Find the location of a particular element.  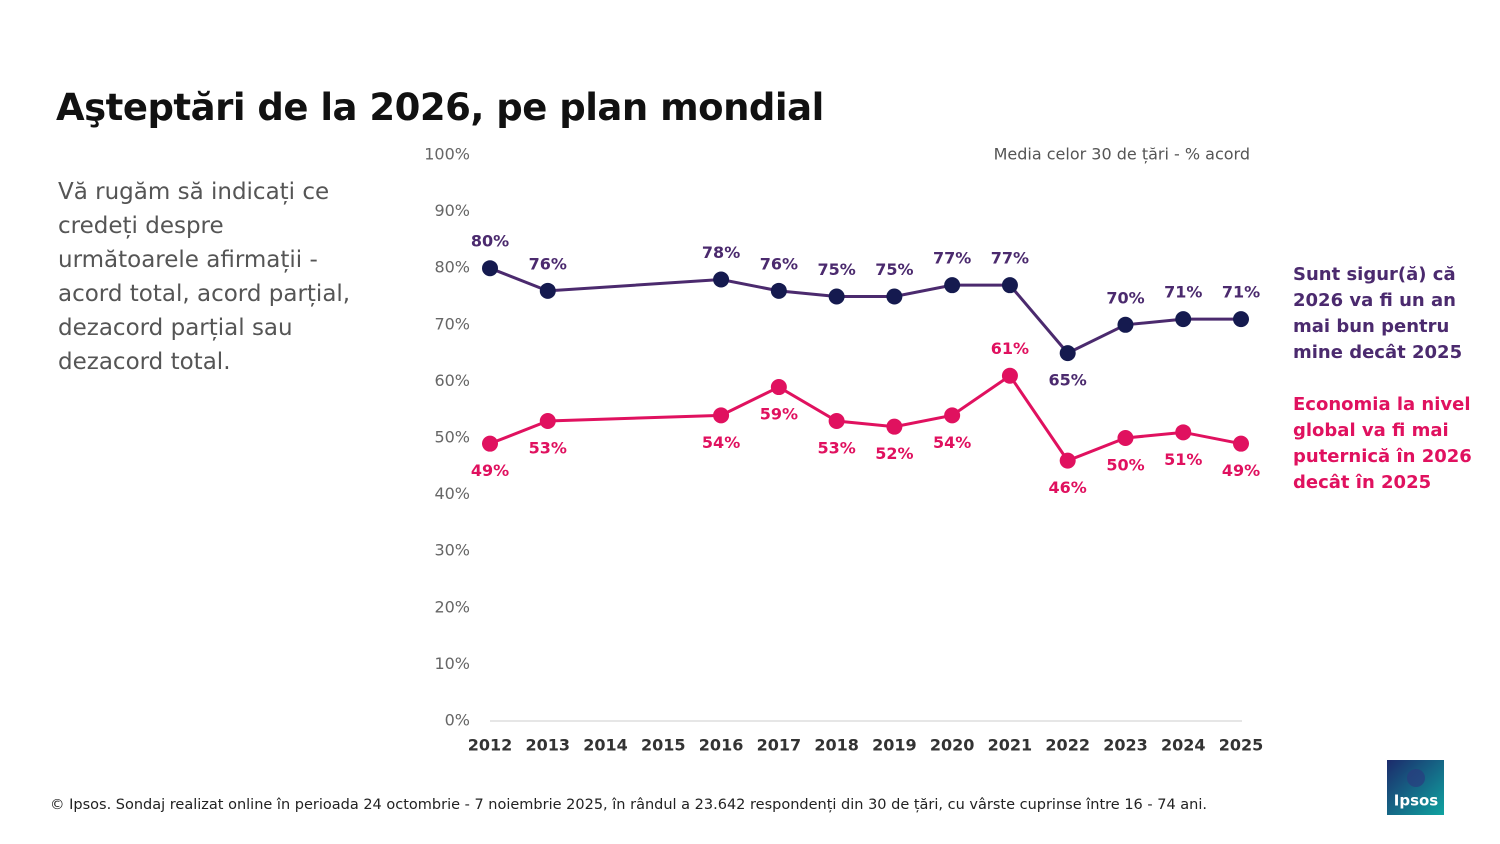

y-tick-label: 100% is located at coordinates (447, 154).